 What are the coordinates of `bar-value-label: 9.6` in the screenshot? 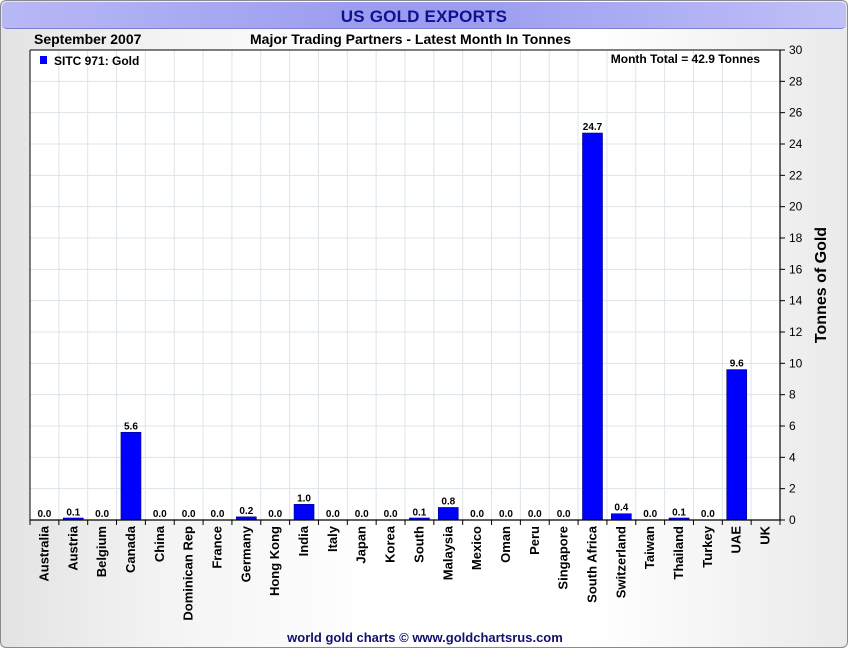 It's located at (737, 364).